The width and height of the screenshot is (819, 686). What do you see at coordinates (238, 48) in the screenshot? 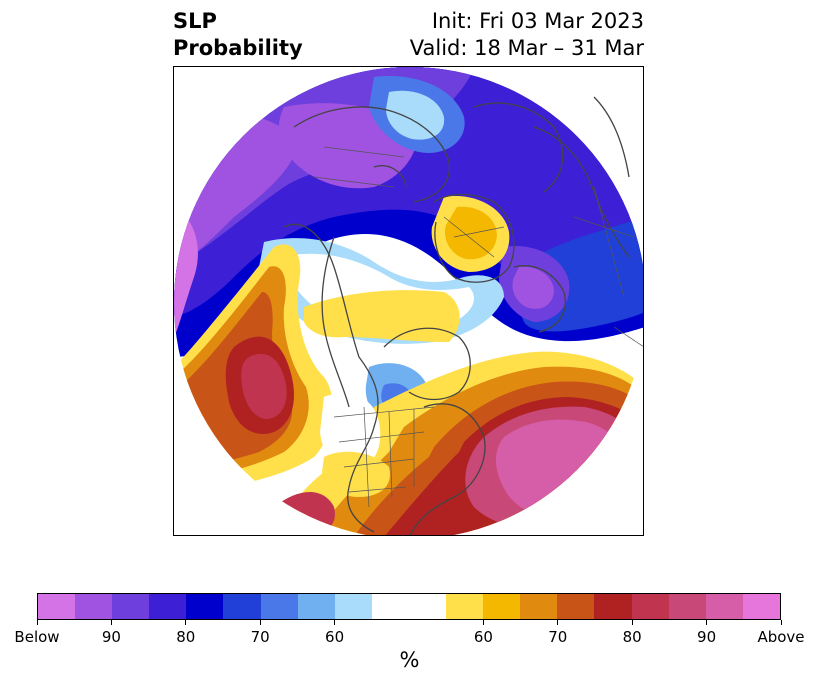
I see `title-field: Probability` at bounding box center [238, 48].